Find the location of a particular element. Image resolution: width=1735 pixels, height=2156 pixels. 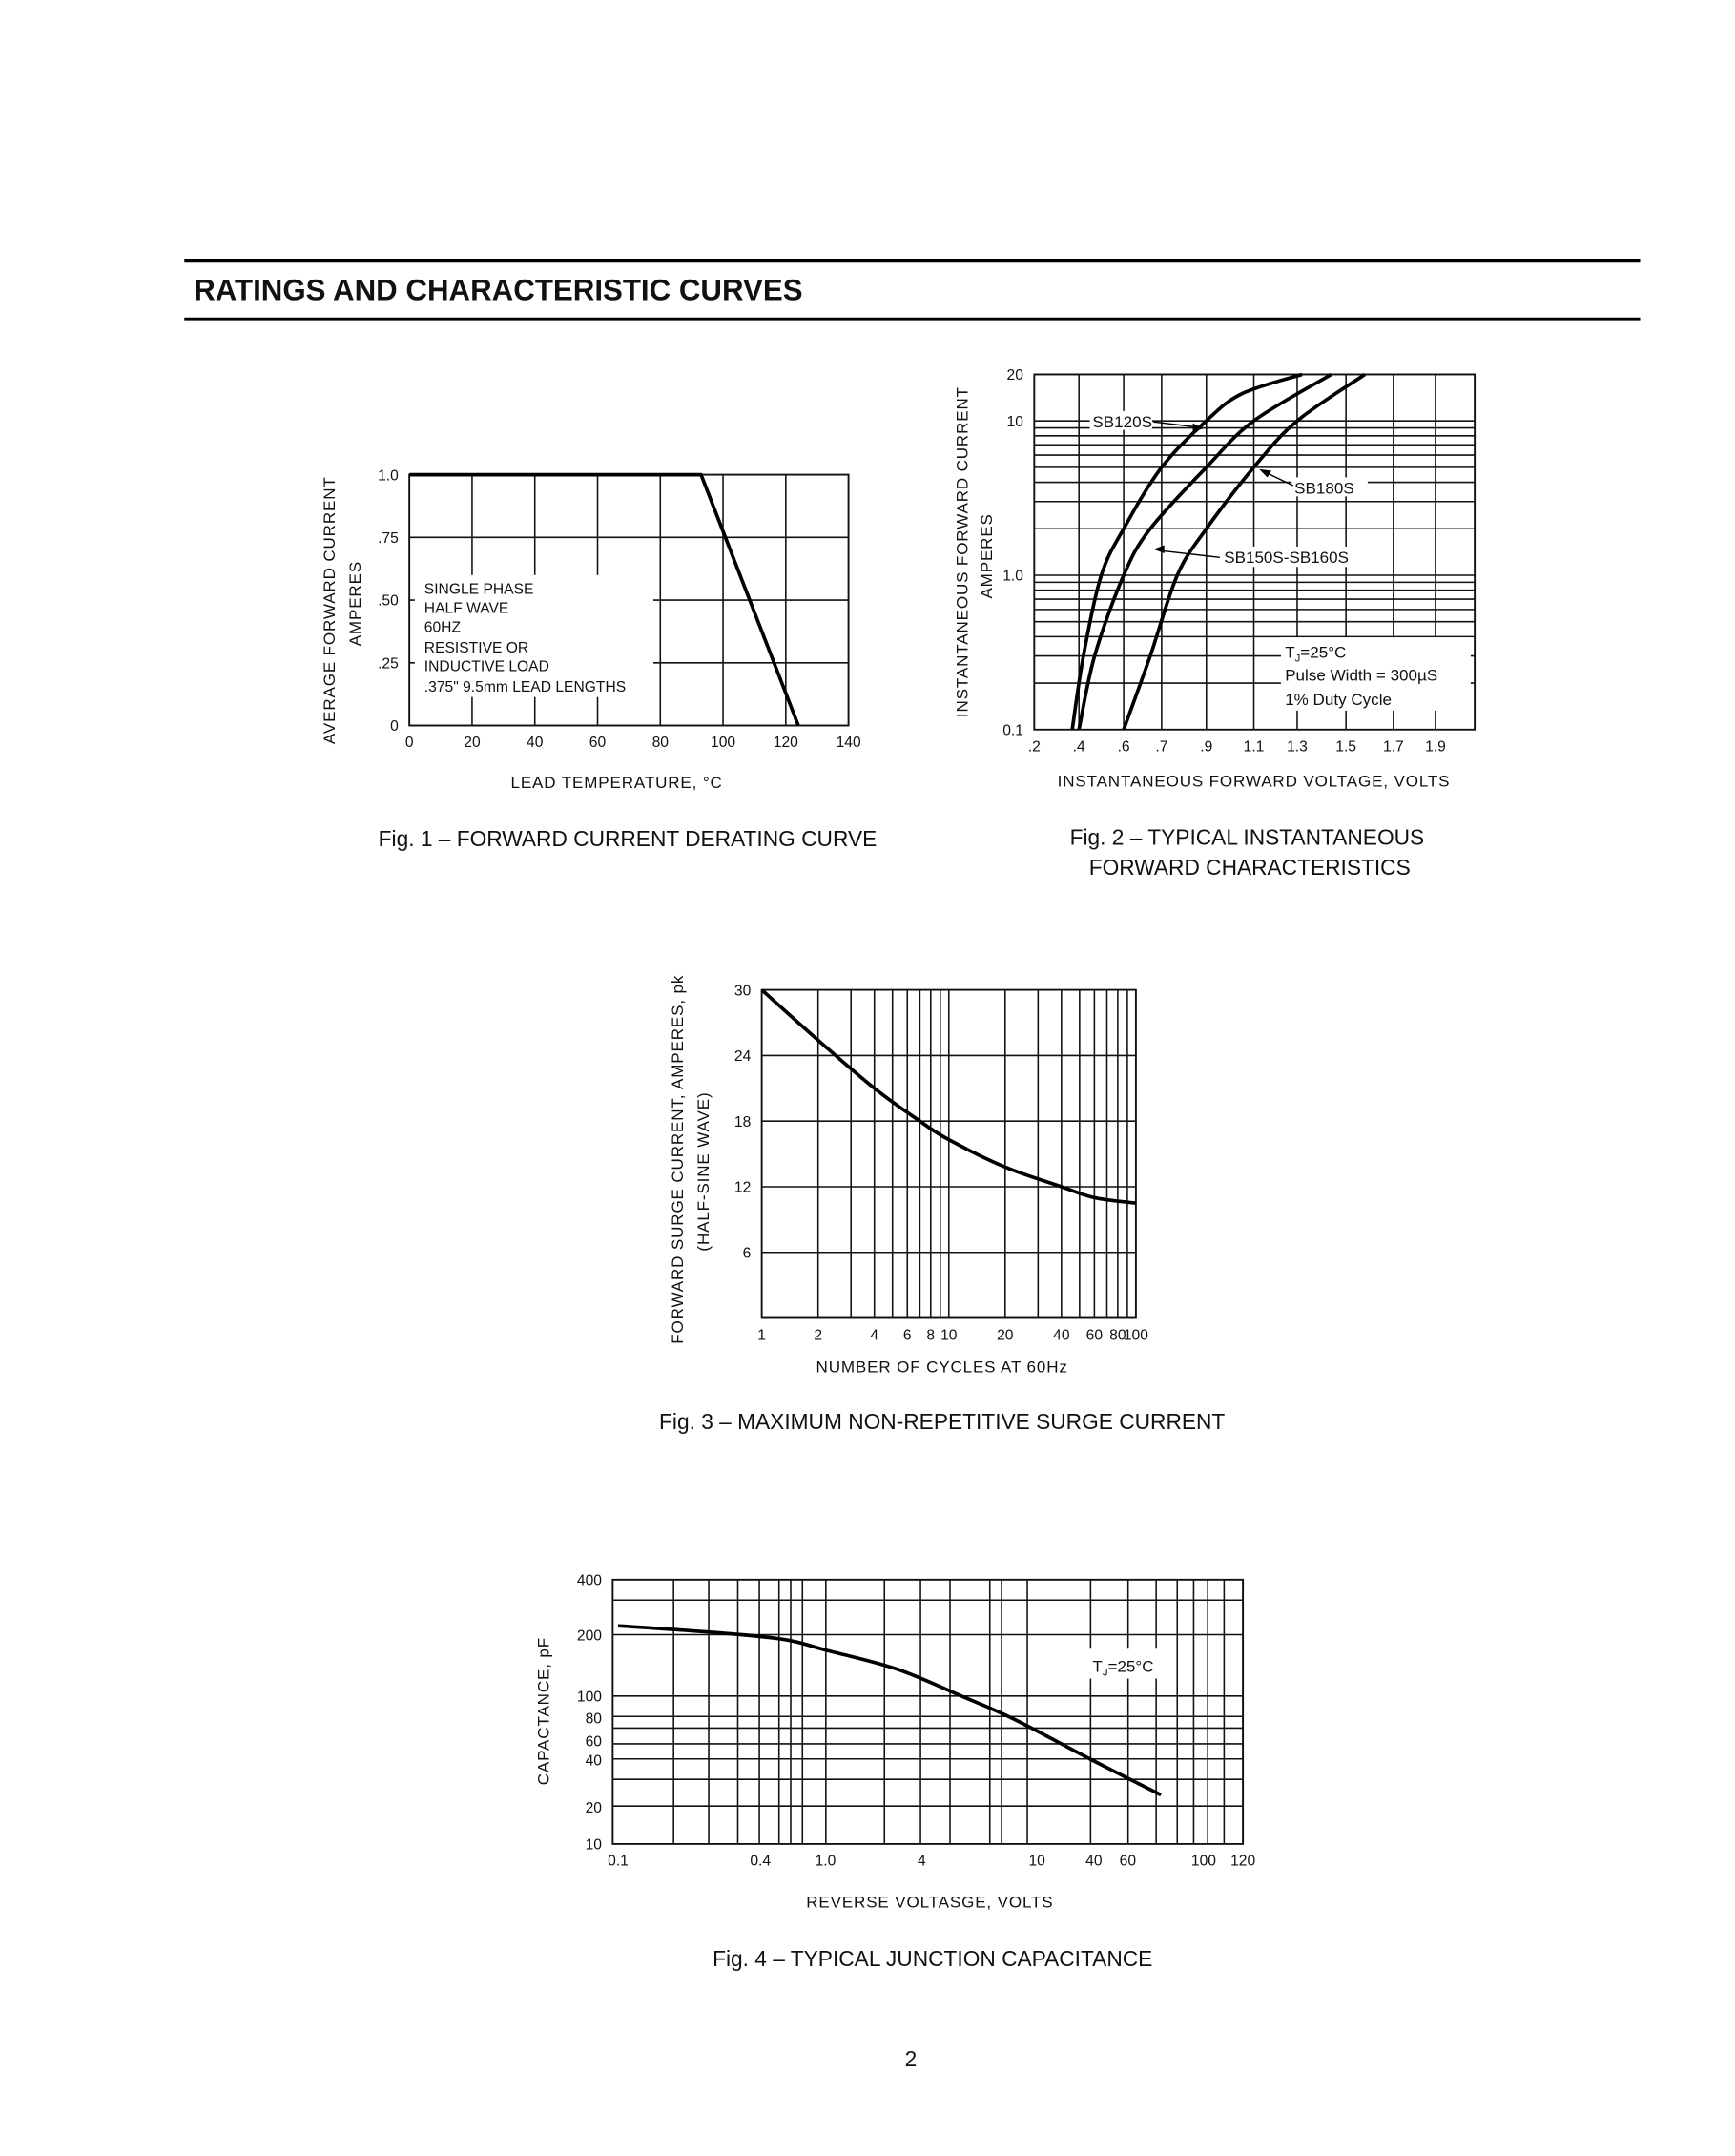

y-tick-label: 60 is located at coordinates (594, 1742).